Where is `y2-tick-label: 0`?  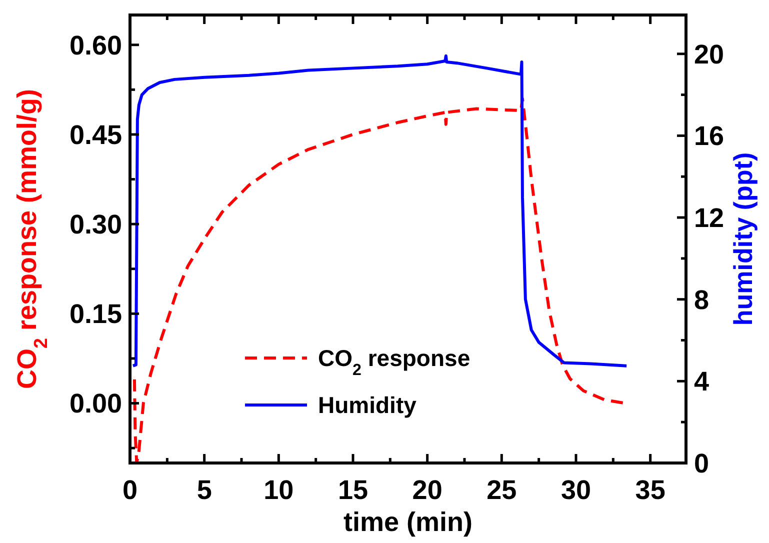
y2-tick-label: 0 is located at coordinates (702, 463).